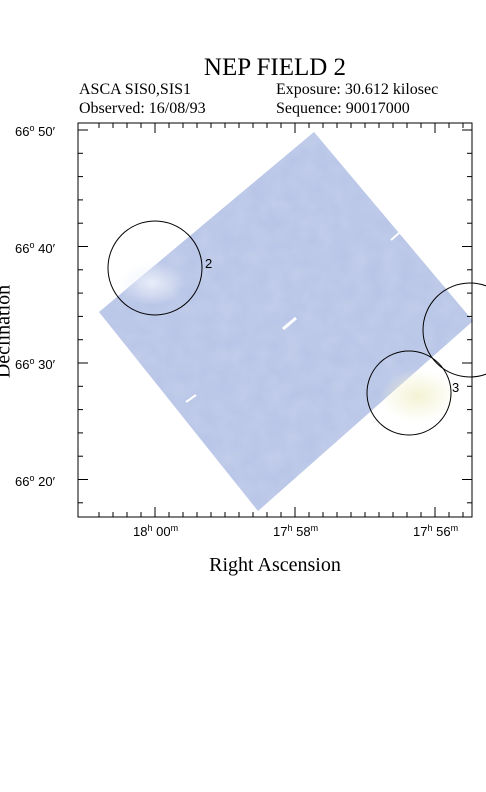 The width and height of the screenshot is (486, 792). Describe the element at coordinates (208, 263) in the screenshot. I see `source-label-2: 2` at that location.